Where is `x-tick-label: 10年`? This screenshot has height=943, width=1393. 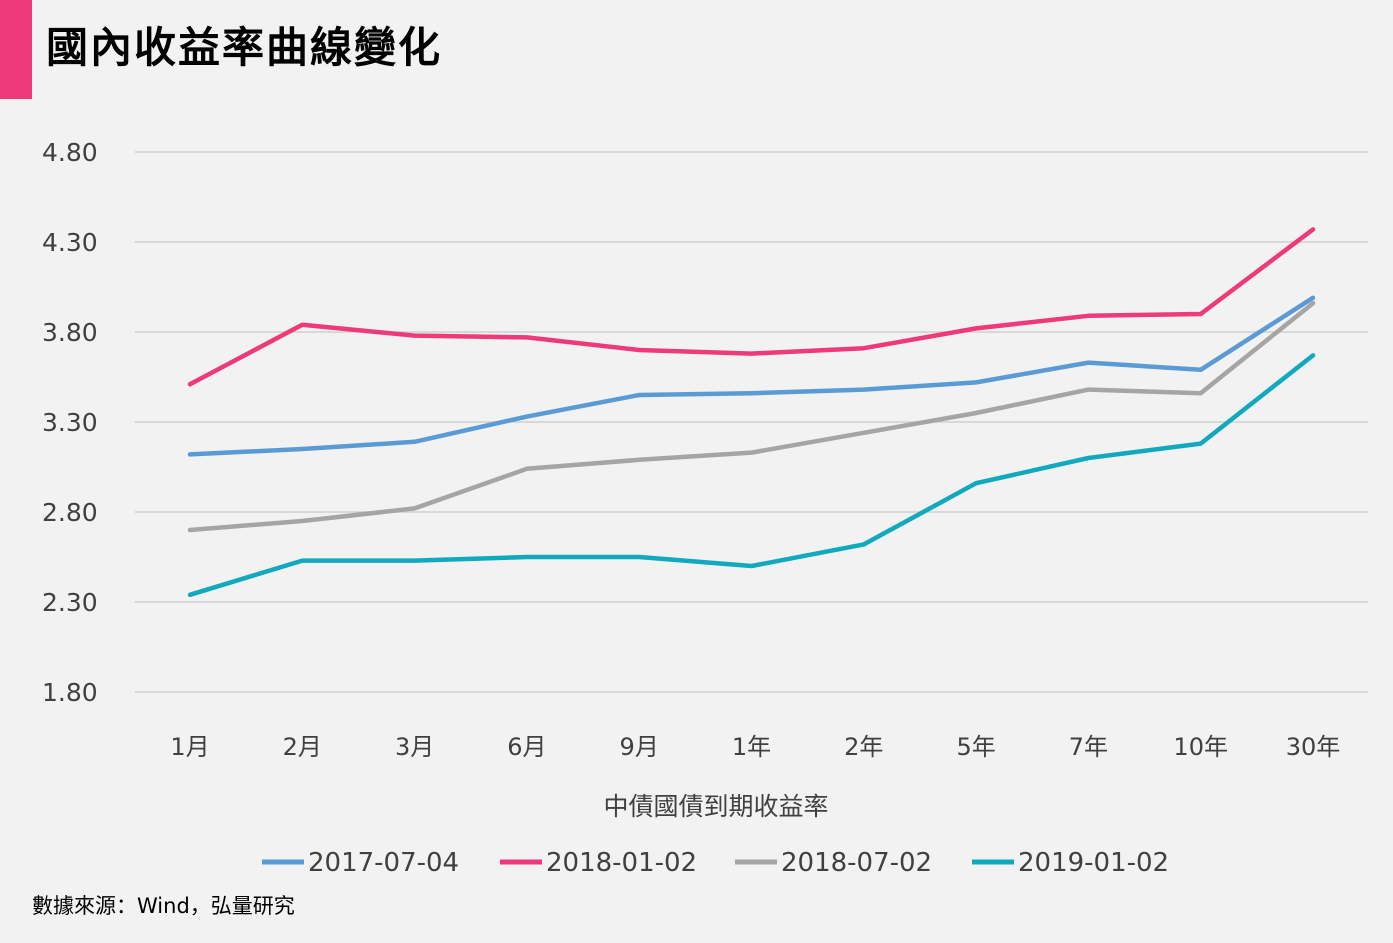 x-tick-label: 10年 is located at coordinates (1200, 747).